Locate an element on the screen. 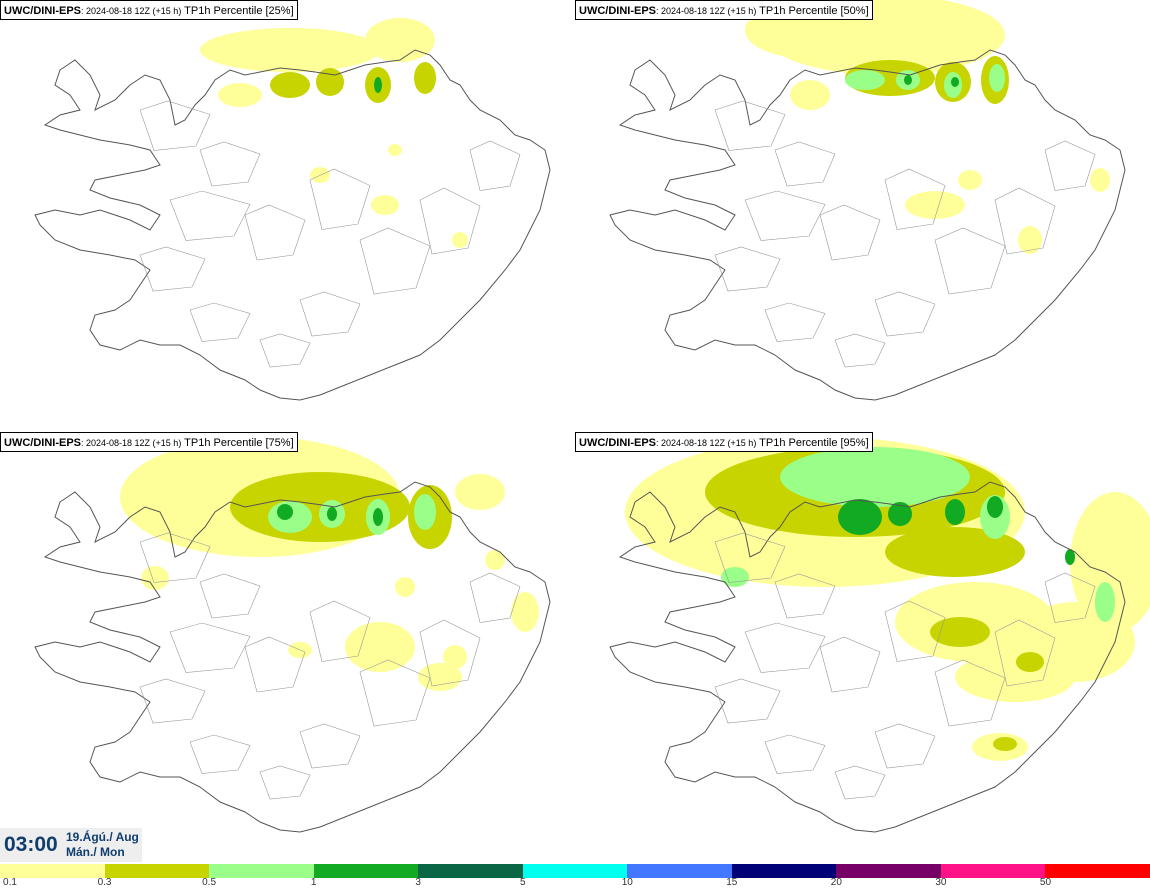 The image size is (1150, 891). precip-layer-p75 is located at coordinates (329, 564).